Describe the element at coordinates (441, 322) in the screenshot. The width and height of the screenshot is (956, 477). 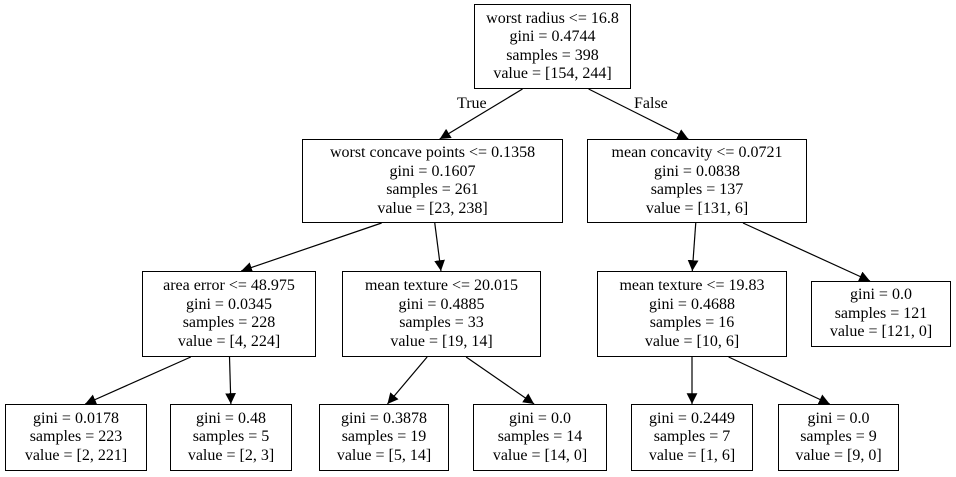
I see `node-line: samples = 33` at that location.